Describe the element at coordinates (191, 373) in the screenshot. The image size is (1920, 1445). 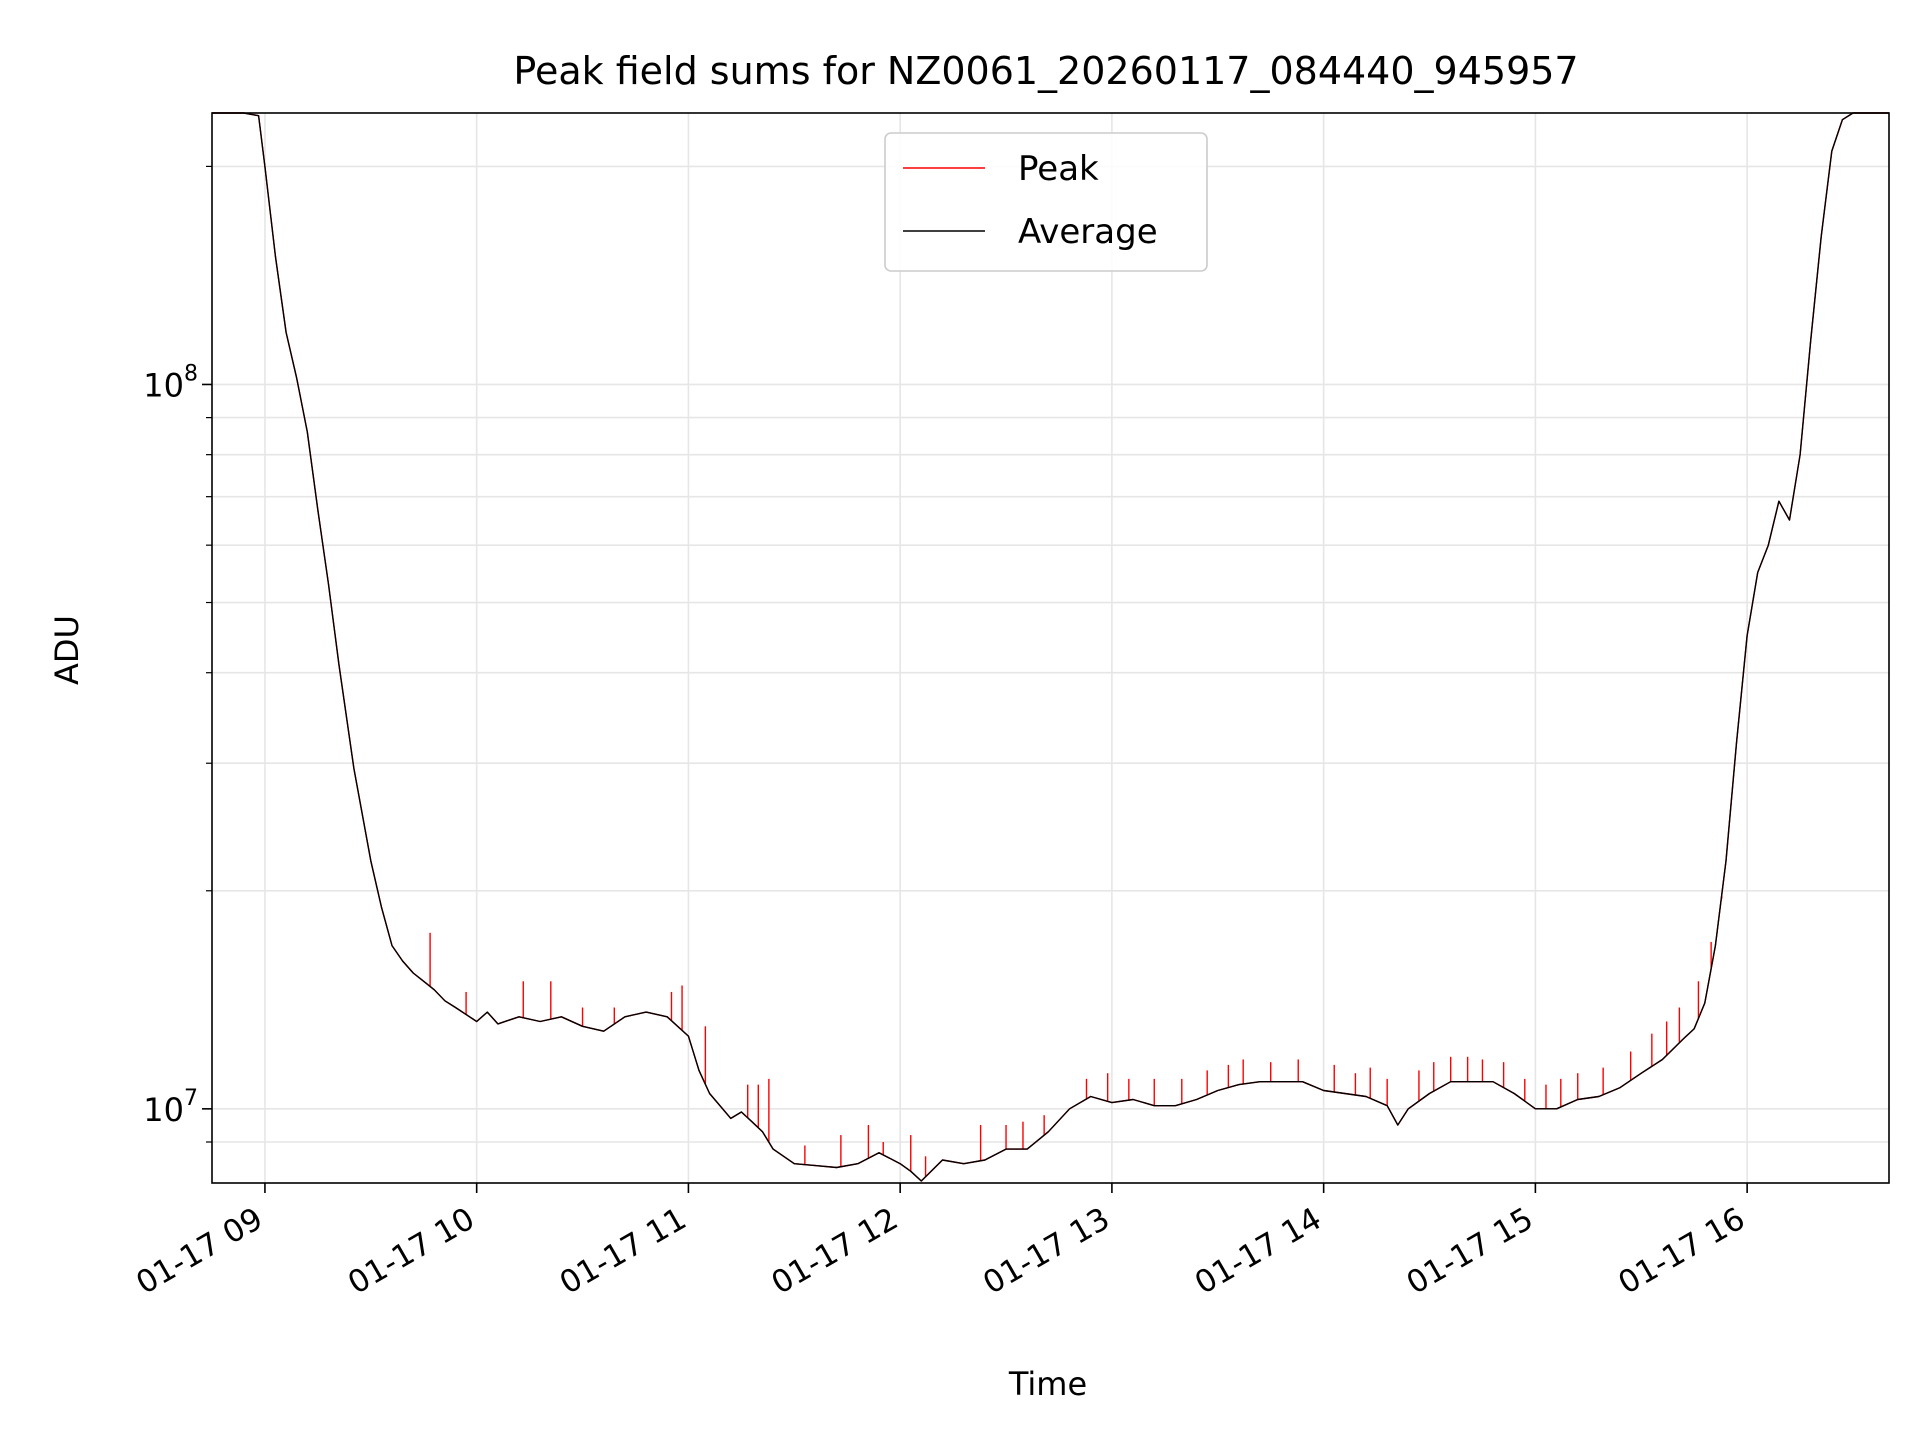
I see `y-tick-label-exponent-1: 8` at that location.